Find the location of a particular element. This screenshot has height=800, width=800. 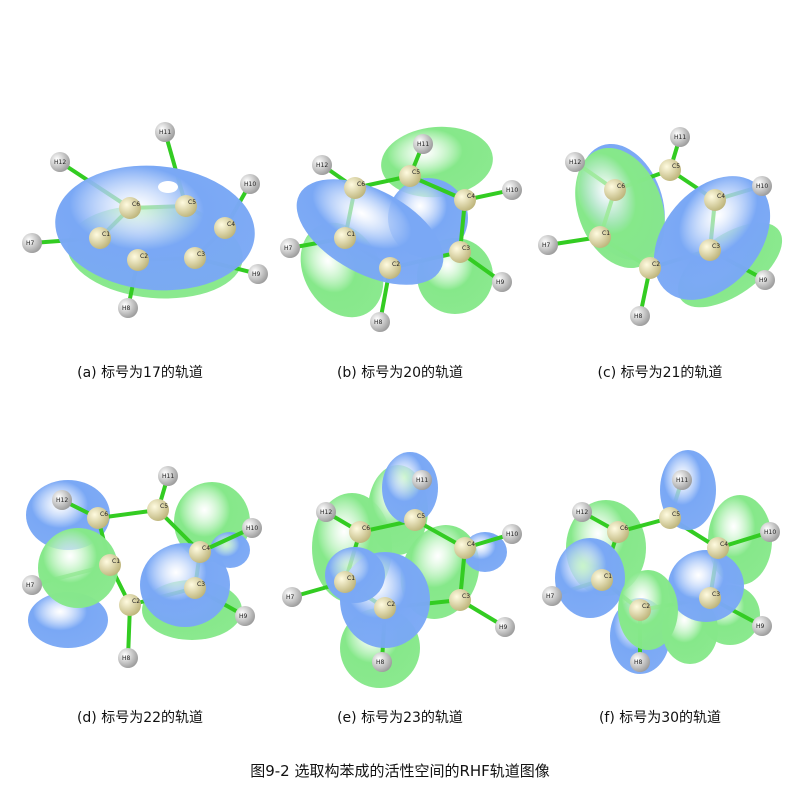

panel-caption: (f) 标号为30的轨道 is located at coordinates (660, 718).